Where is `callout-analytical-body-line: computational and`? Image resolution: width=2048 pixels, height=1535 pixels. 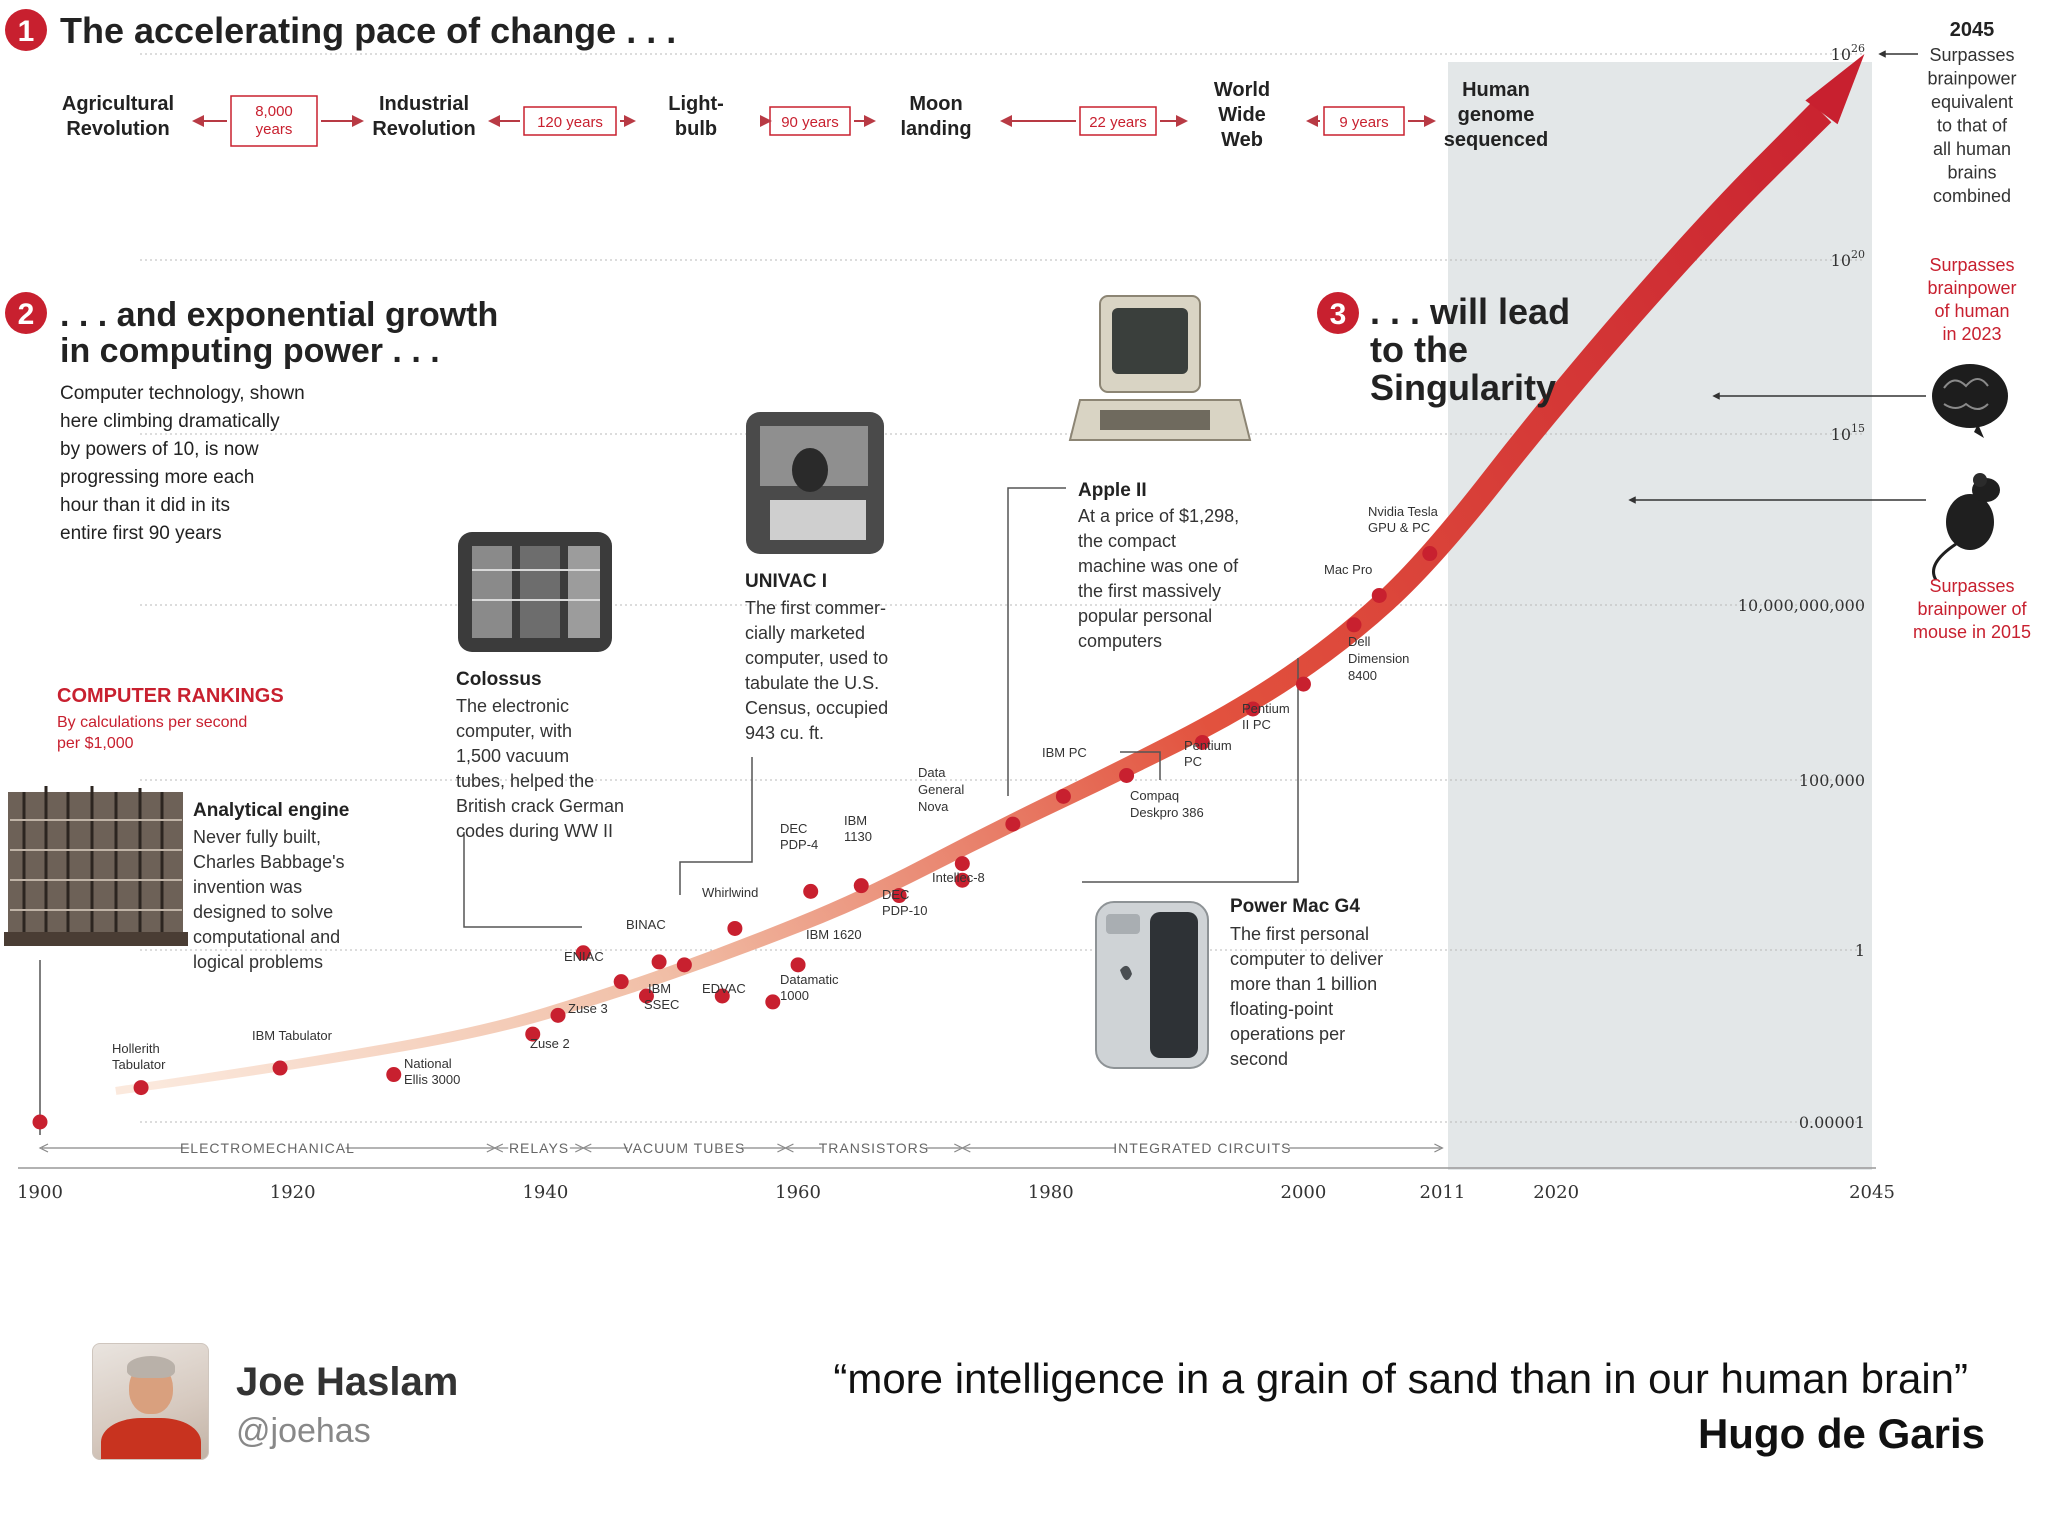
callout-analytical-body-line: computational and is located at coordinates (266, 937).